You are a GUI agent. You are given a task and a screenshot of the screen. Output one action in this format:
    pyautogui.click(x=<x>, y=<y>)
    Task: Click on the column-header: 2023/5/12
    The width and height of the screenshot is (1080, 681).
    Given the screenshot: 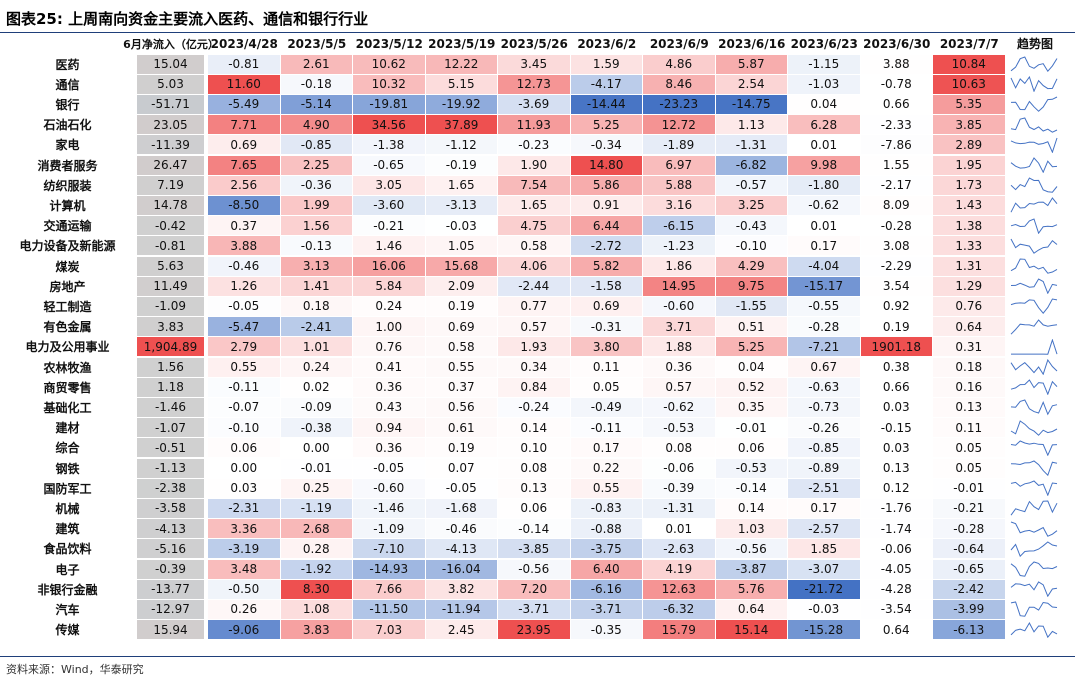 What is the action you would take?
    pyautogui.click(x=389, y=43)
    